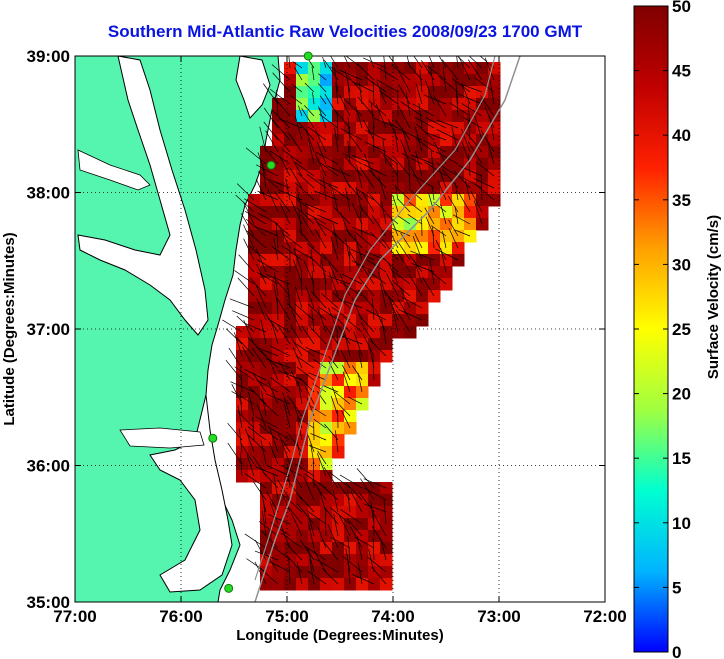 The height and width of the screenshot is (659, 724). What do you see at coordinates (498, 616) in the screenshot?
I see `x-tick-label: 73:00` at bounding box center [498, 616].